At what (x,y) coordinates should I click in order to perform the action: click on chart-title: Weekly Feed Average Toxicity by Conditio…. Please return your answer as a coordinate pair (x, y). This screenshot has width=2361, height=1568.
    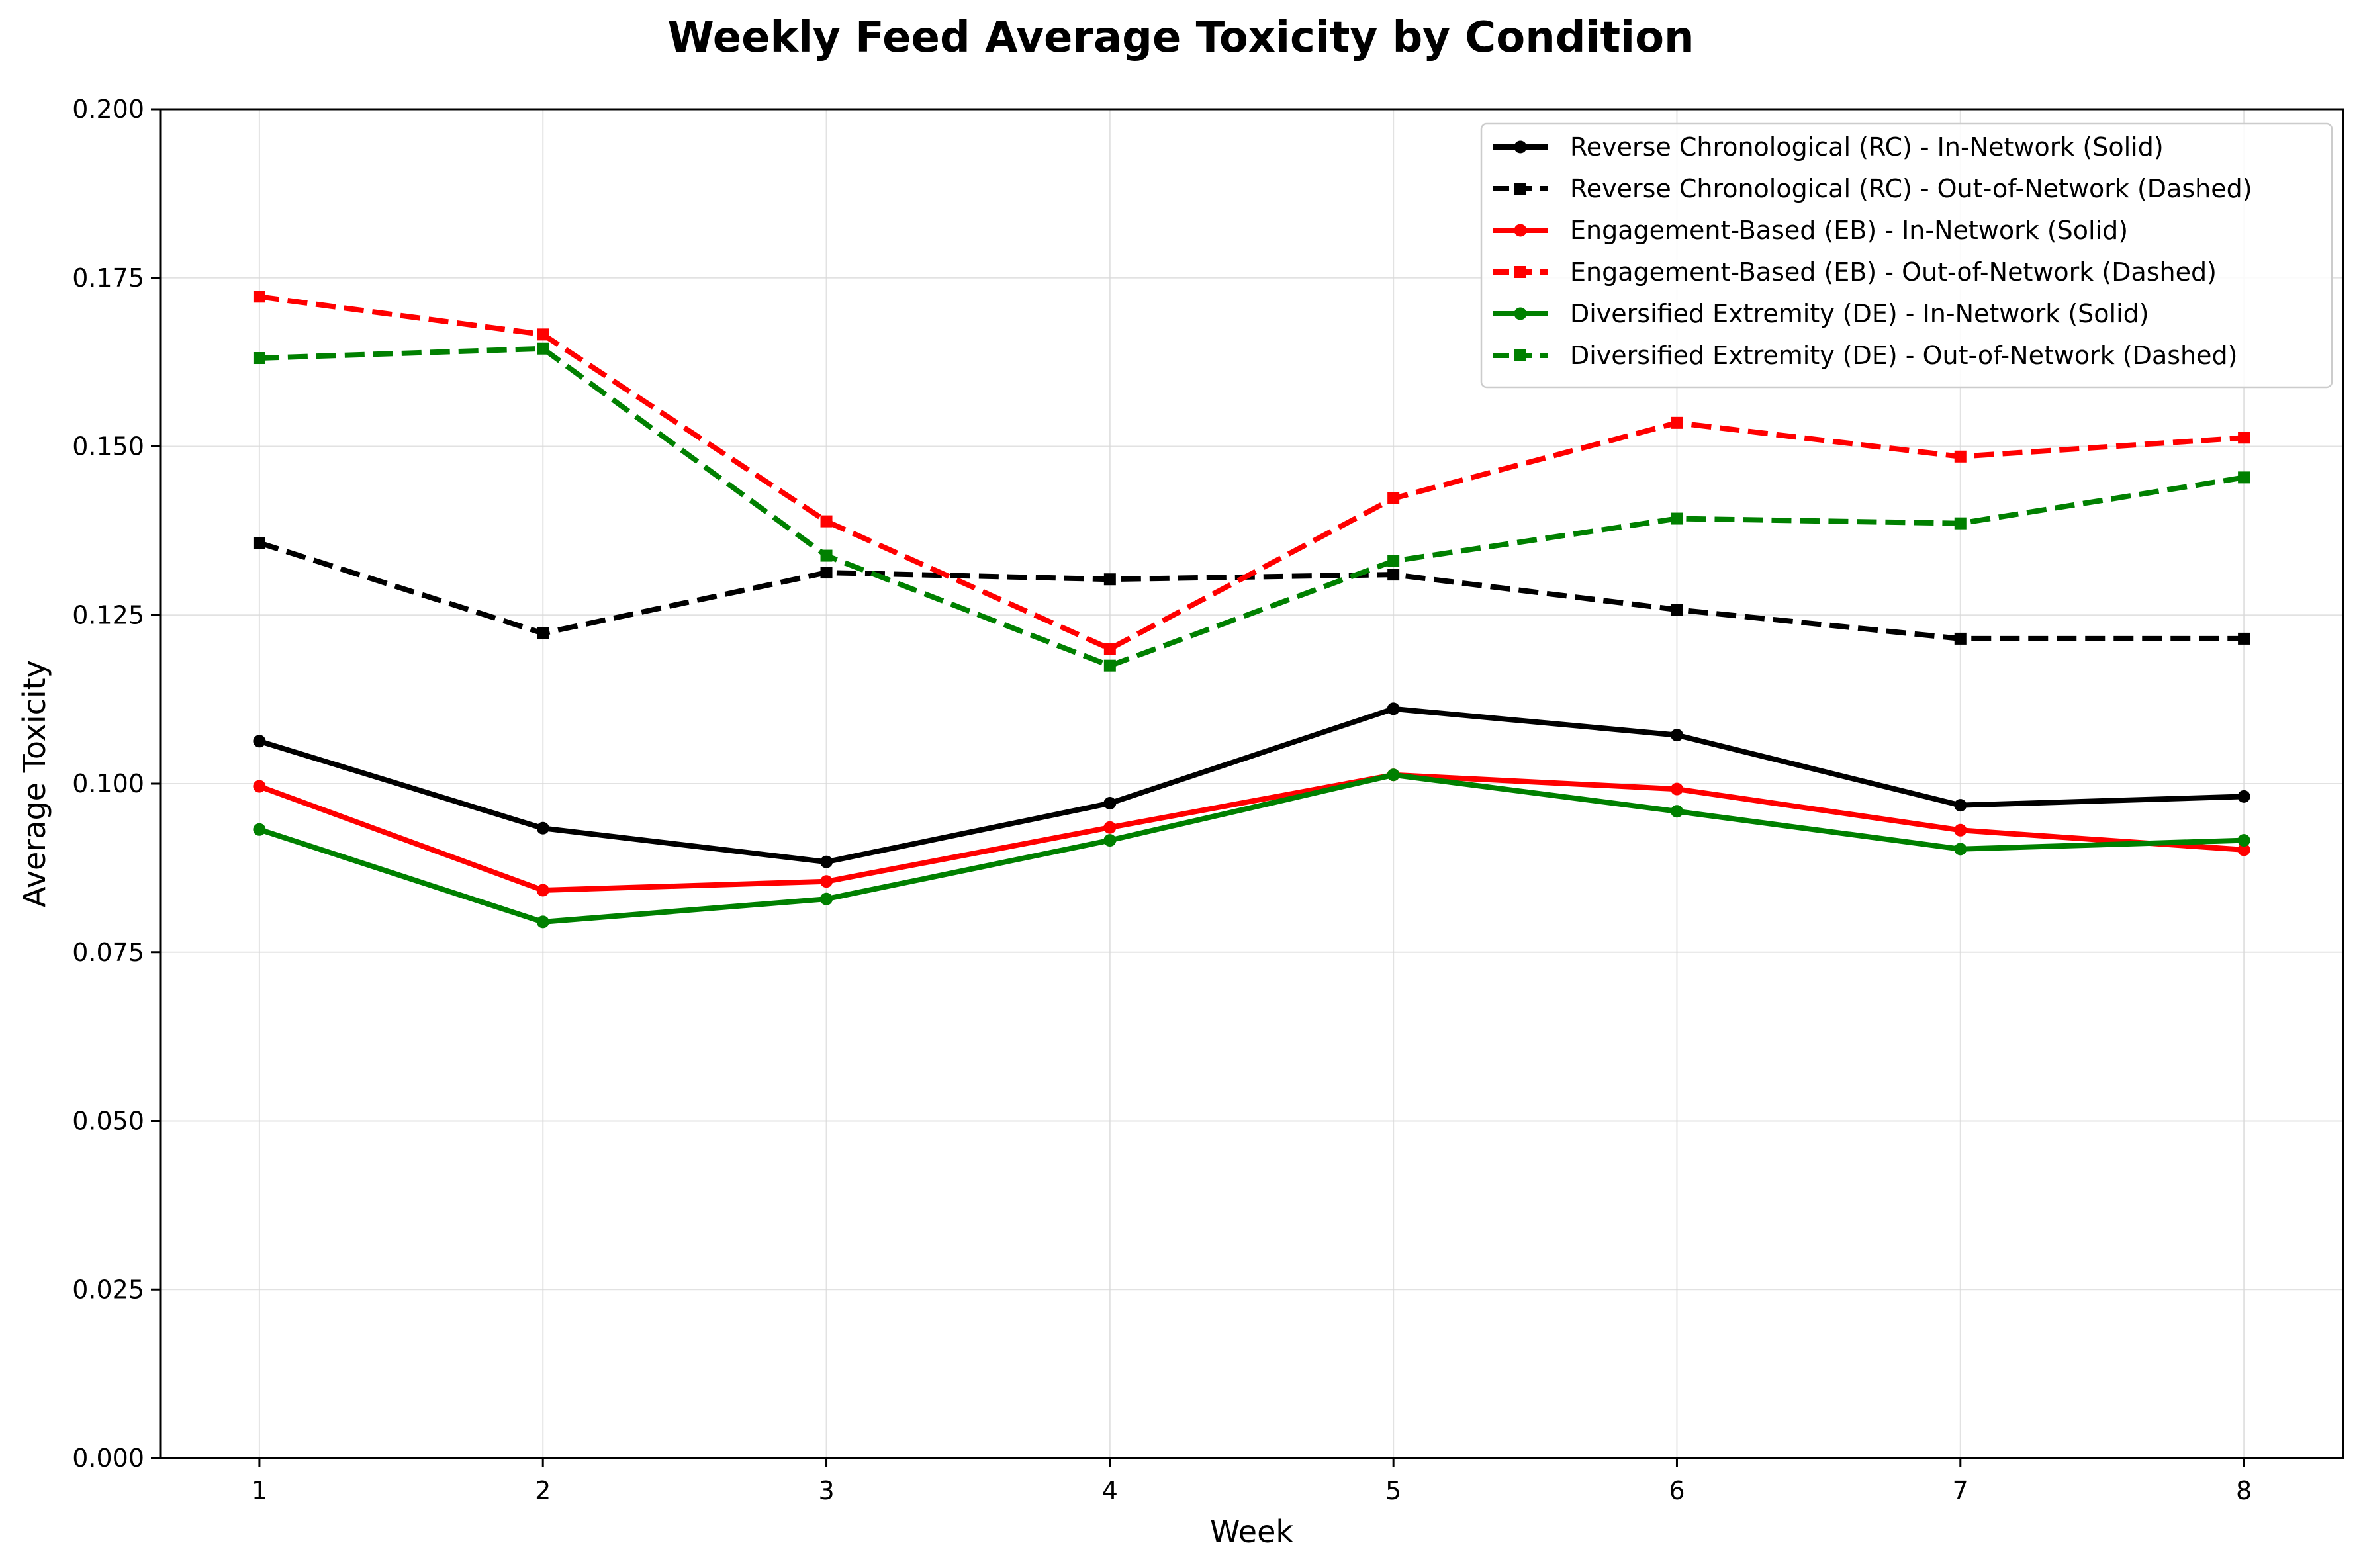
    Looking at the image, I should click on (1180, 37).